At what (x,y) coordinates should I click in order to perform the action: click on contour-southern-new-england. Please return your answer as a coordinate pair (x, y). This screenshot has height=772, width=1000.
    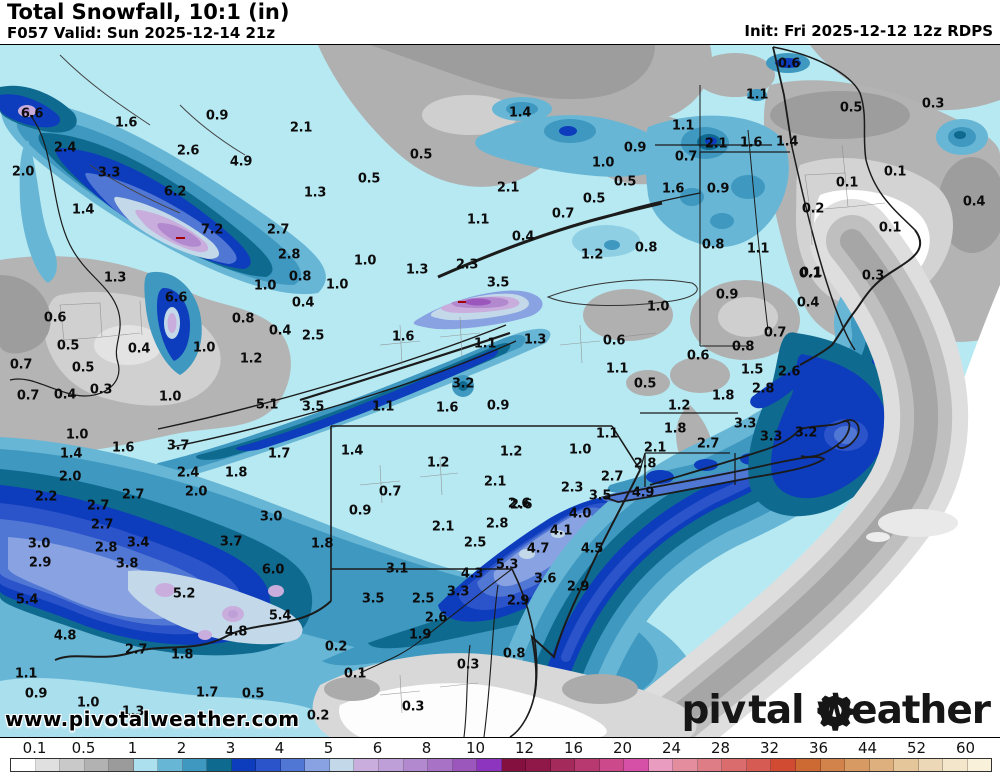
    Looking at the image, I should click on (753, 424).